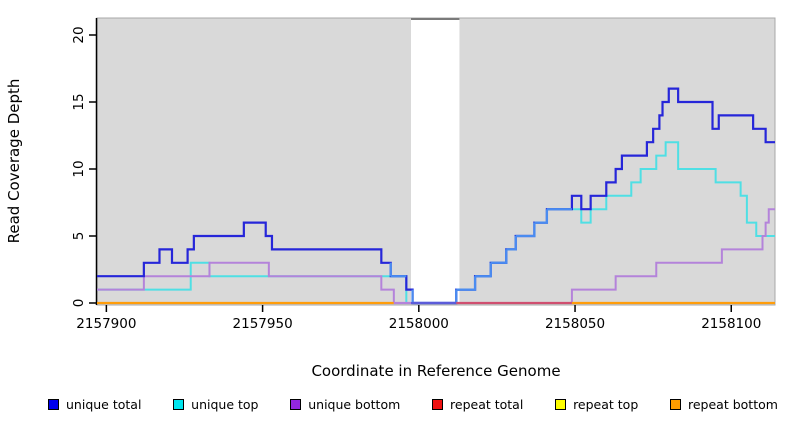 This screenshot has height=432, width=792. Describe the element at coordinates (487, 404) in the screenshot. I see `legend-label: repeat total` at that location.